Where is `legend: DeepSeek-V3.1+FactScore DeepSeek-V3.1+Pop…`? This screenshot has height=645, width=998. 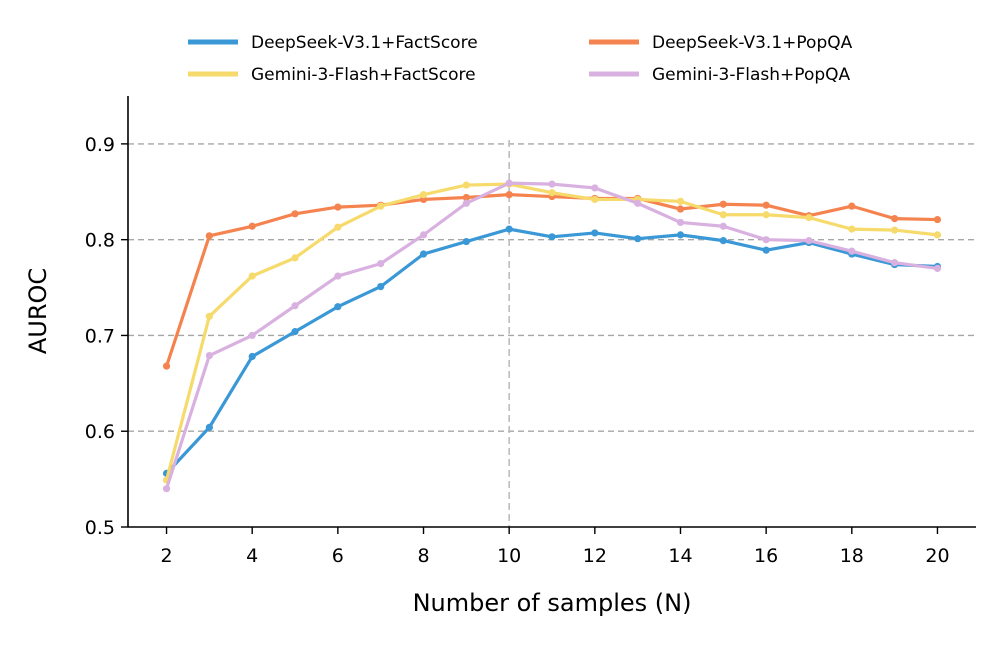 legend: DeepSeek-V3.1+FactScore DeepSeek-V3.1+Pop… is located at coordinates (520, 59).